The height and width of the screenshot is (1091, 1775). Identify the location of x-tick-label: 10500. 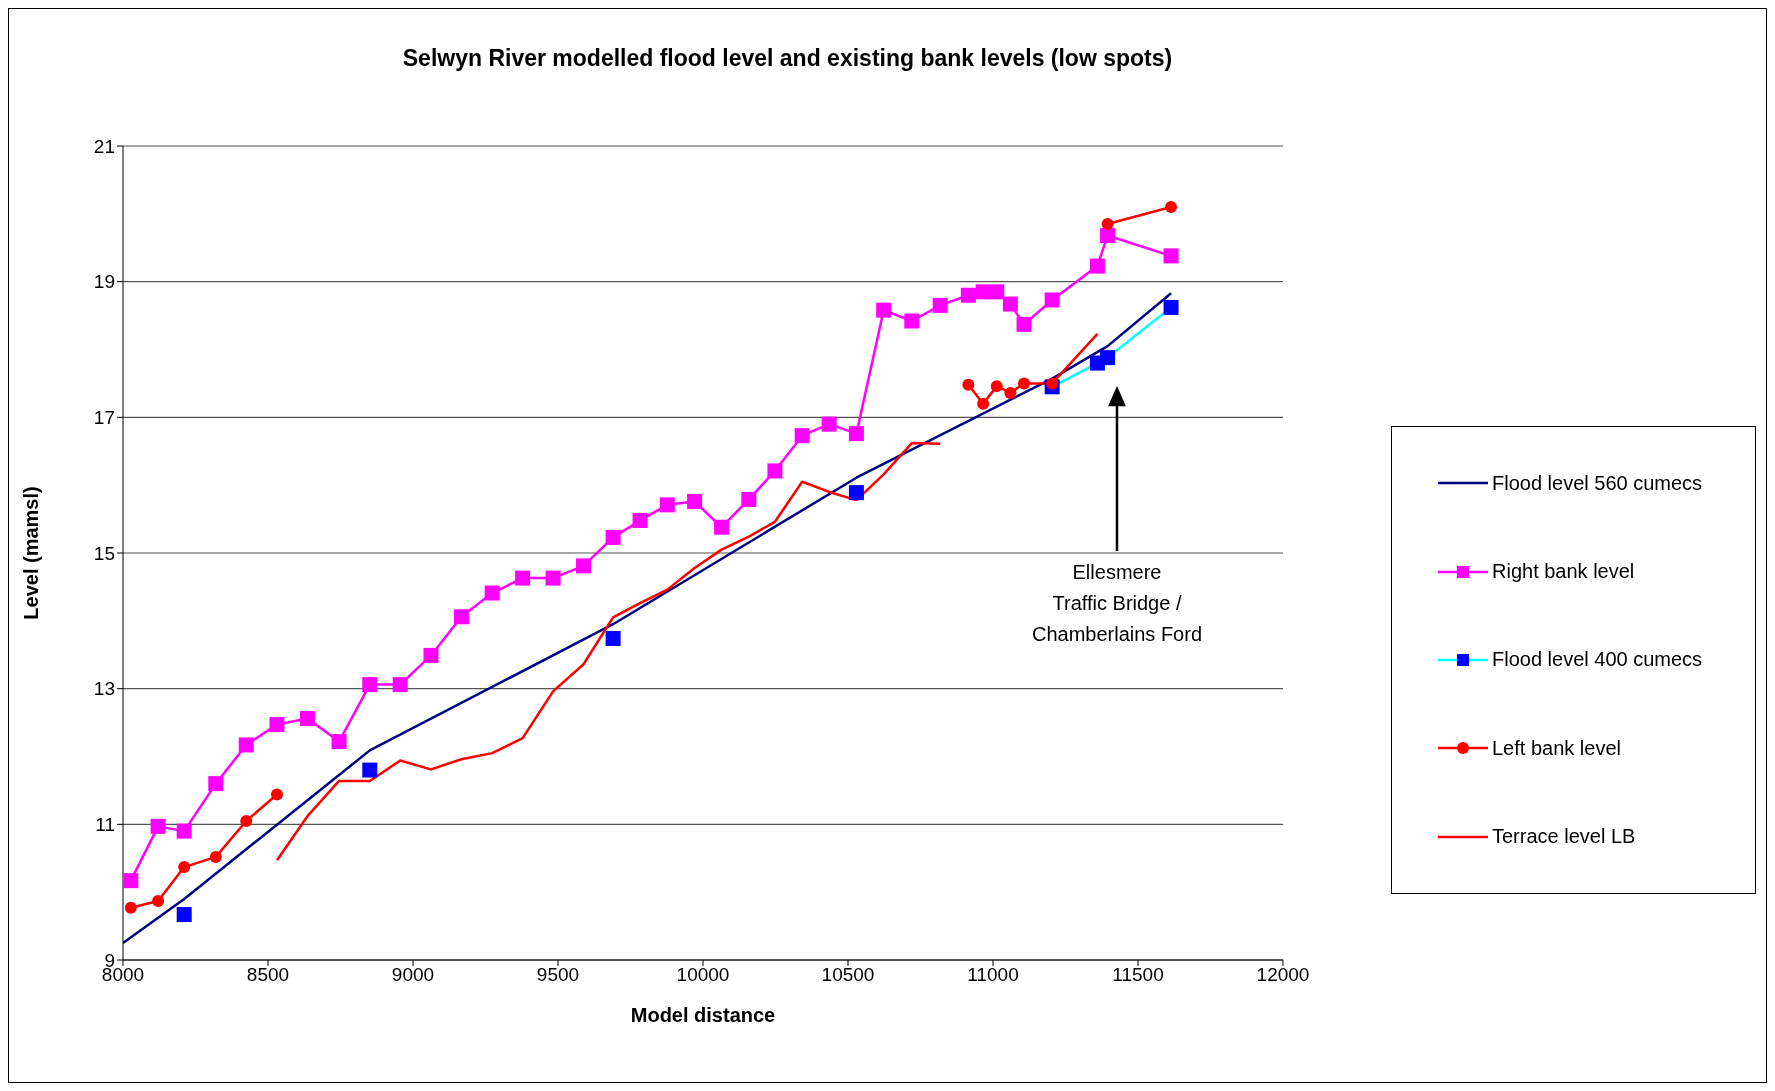
(848, 975).